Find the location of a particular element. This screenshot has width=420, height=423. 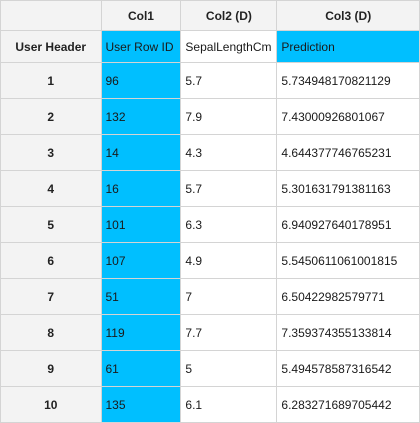

row-index: 4 is located at coordinates (51, 188).